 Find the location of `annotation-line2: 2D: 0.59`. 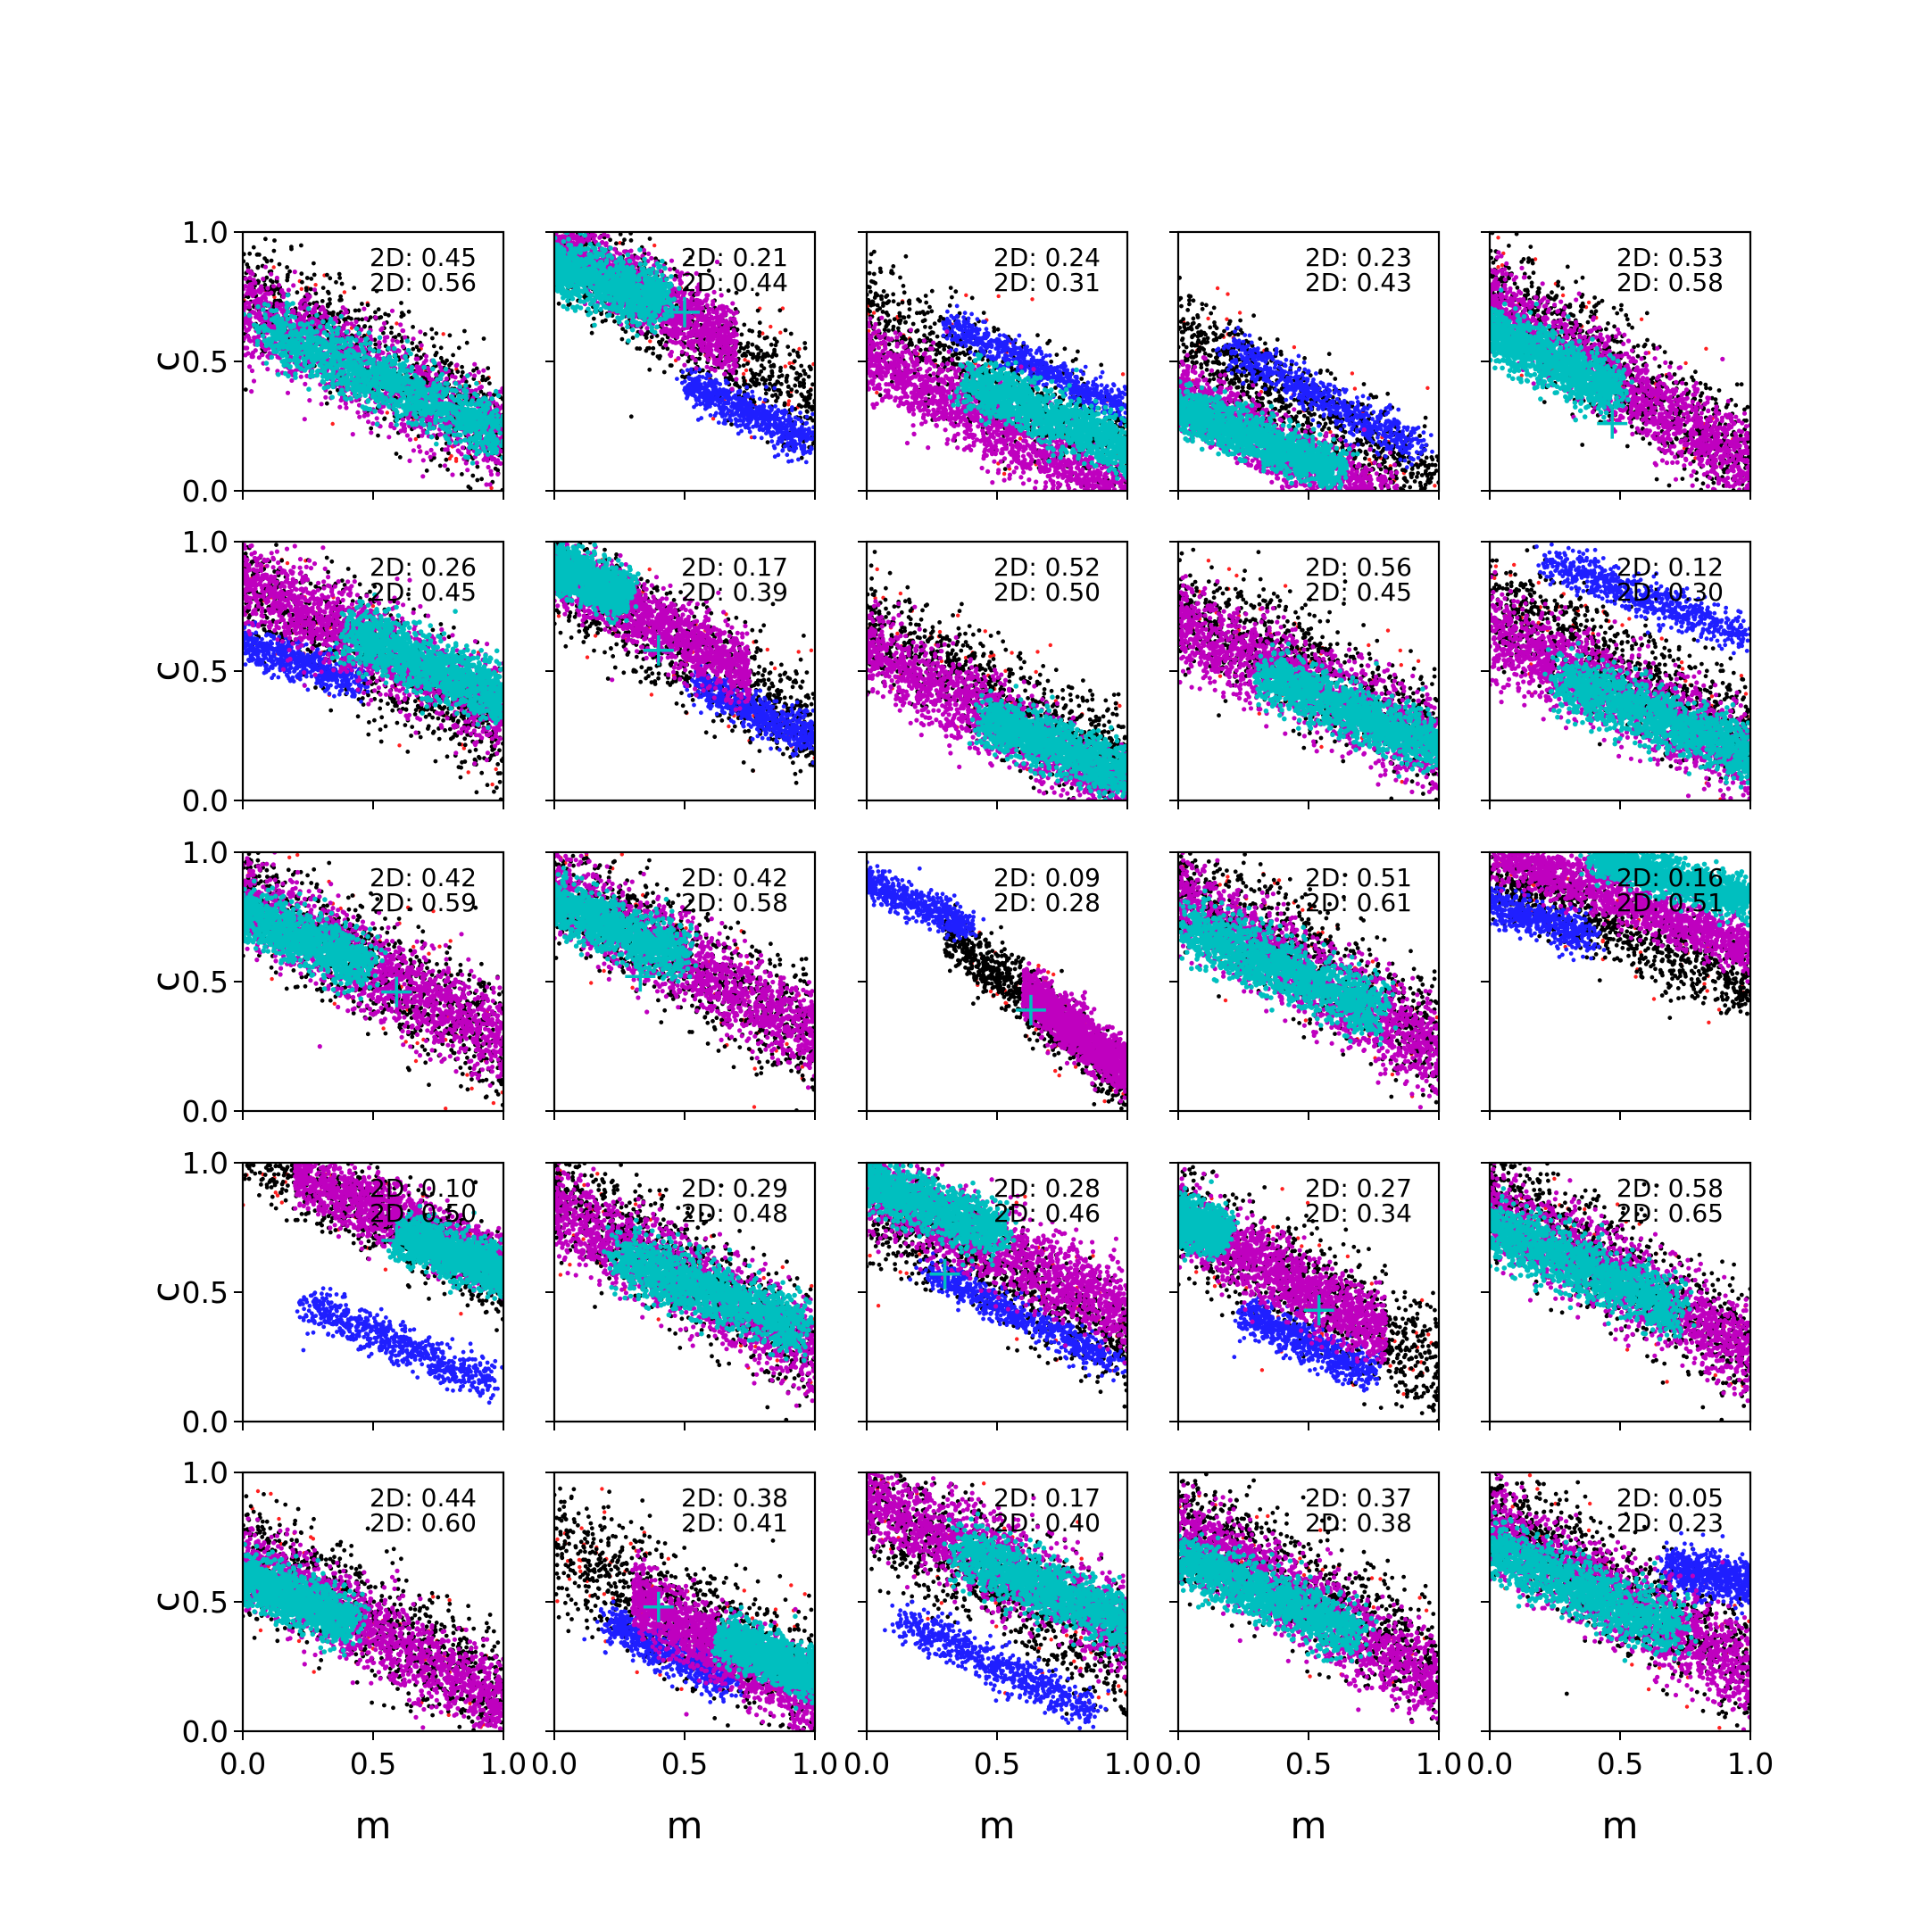

annotation-line2: 2D: 0.59 is located at coordinates (423, 902).